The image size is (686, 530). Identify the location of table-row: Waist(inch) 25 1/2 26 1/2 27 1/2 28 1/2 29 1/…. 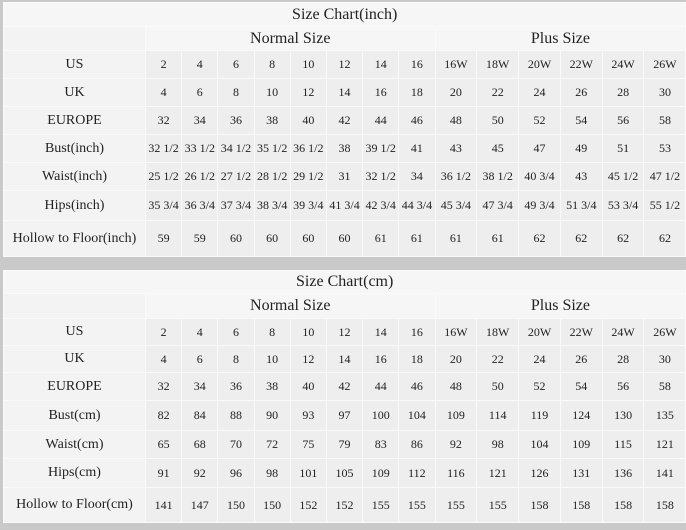
(344, 176).